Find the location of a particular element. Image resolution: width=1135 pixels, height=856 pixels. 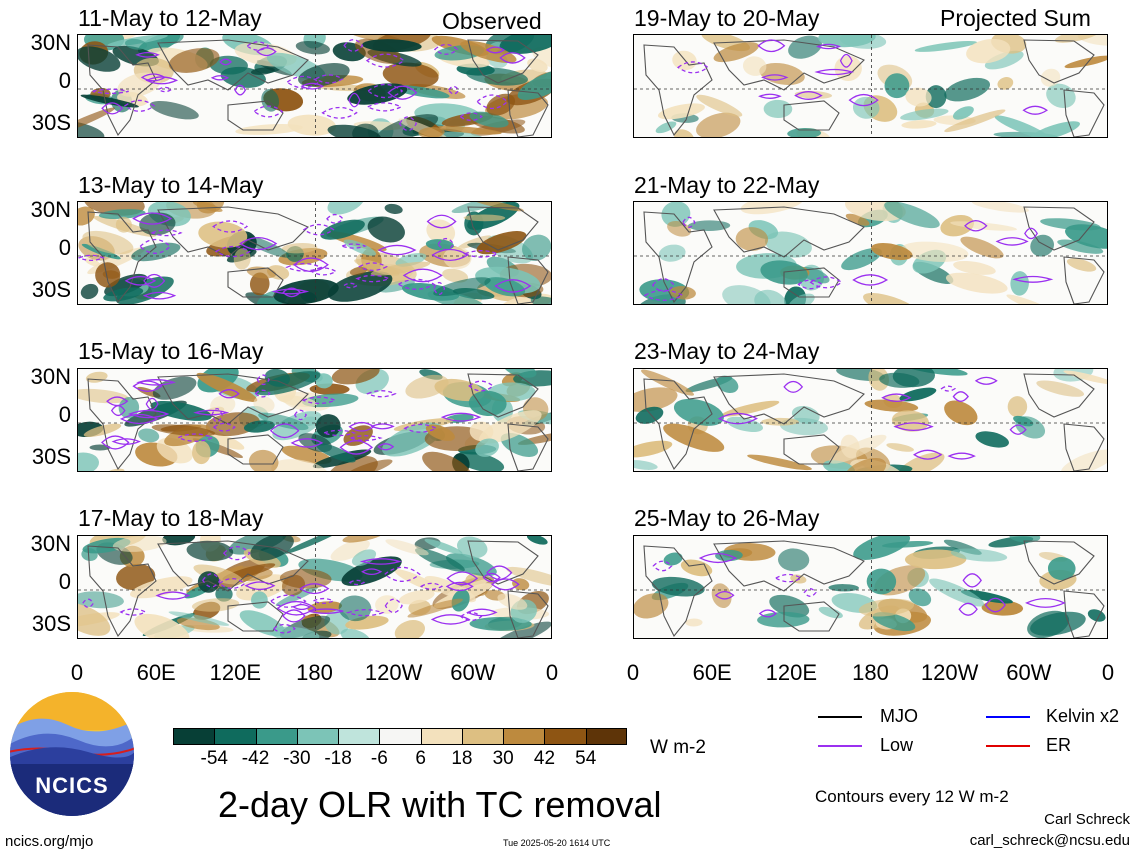

legend-line-kelvin is located at coordinates (1008, 717).